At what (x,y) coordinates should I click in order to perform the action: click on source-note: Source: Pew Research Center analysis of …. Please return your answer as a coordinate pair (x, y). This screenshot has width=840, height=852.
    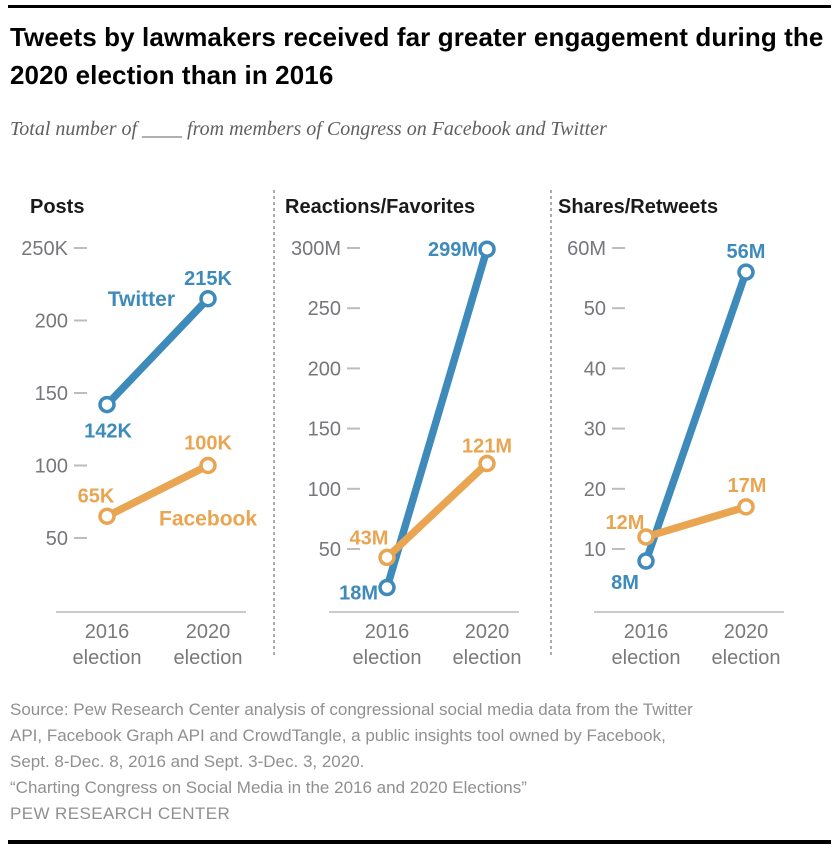
    Looking at the image, I should click on (351, 735).